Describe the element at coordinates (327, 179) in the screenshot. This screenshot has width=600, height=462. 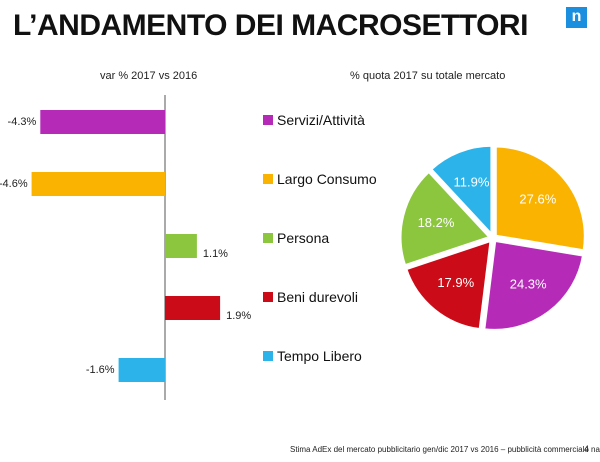
I see `legend-label: Largo Consumo` at that location.